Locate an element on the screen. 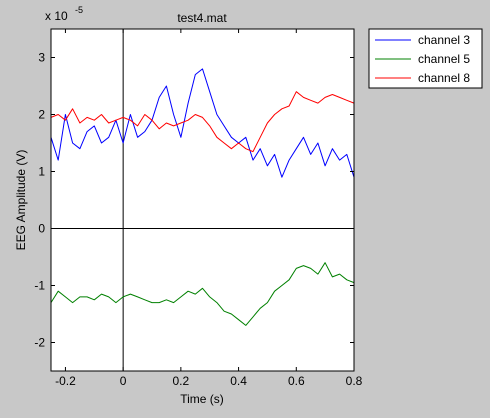 The height and width of the screenshot is (418, 490). exponent-power: -5 is located at coordinates (79, 10).